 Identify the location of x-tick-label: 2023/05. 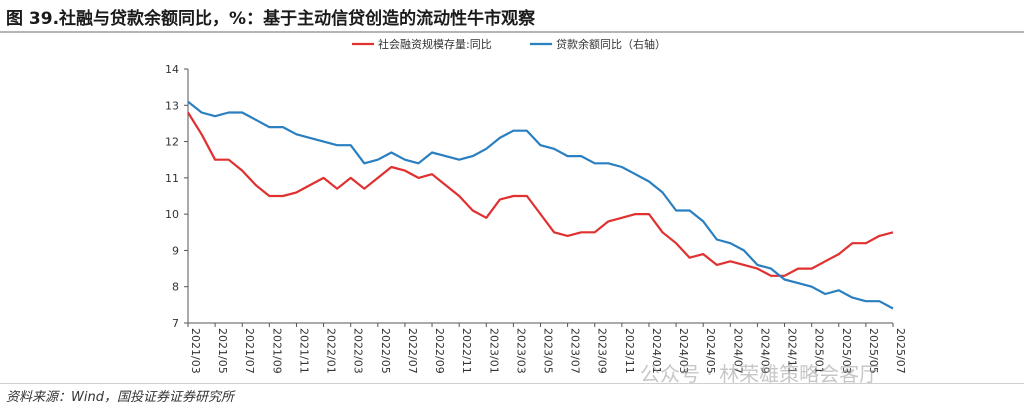
(548, 351).